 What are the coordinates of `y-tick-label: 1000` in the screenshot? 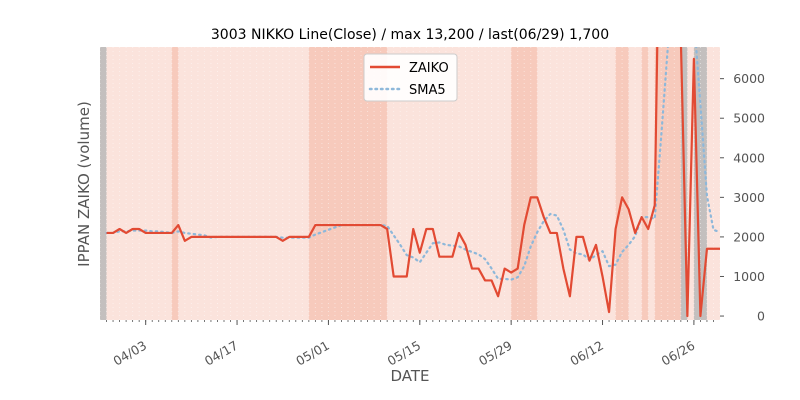 It's located at (749, 276).